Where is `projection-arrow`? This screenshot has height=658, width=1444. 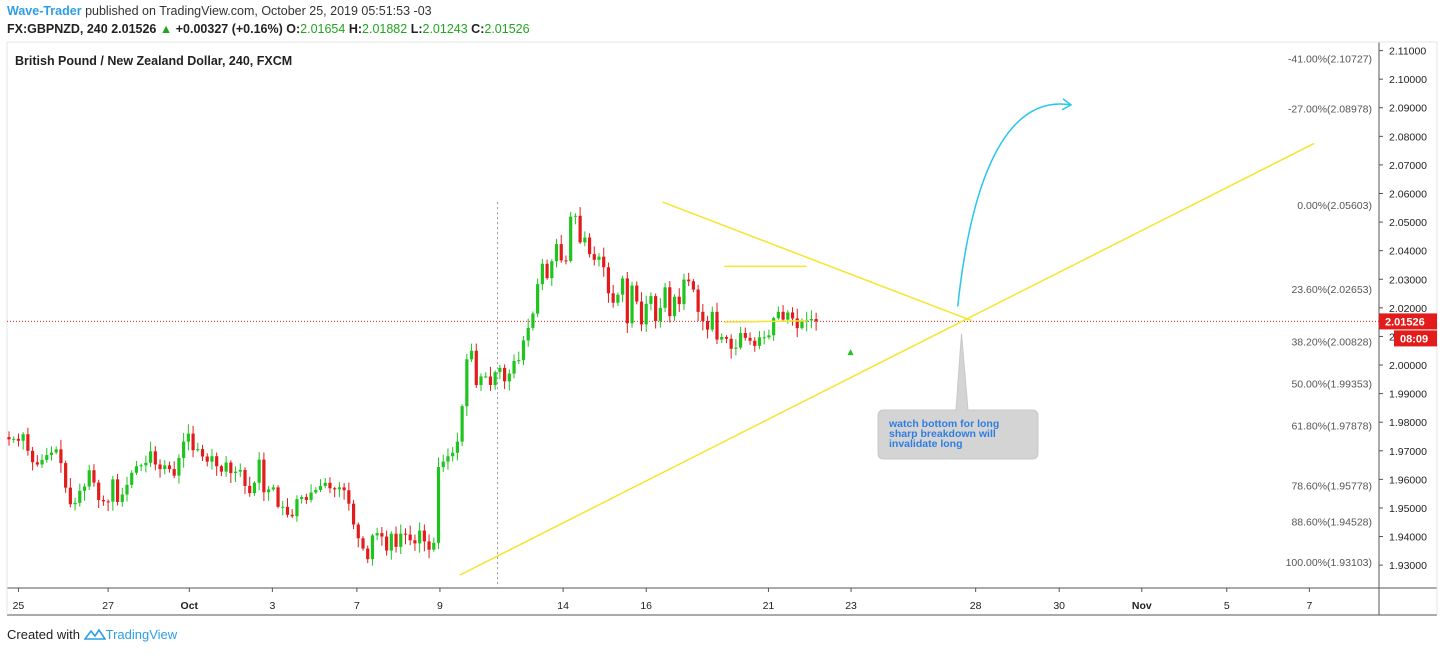
projection-arrow is located at coordinates (1014, 205).